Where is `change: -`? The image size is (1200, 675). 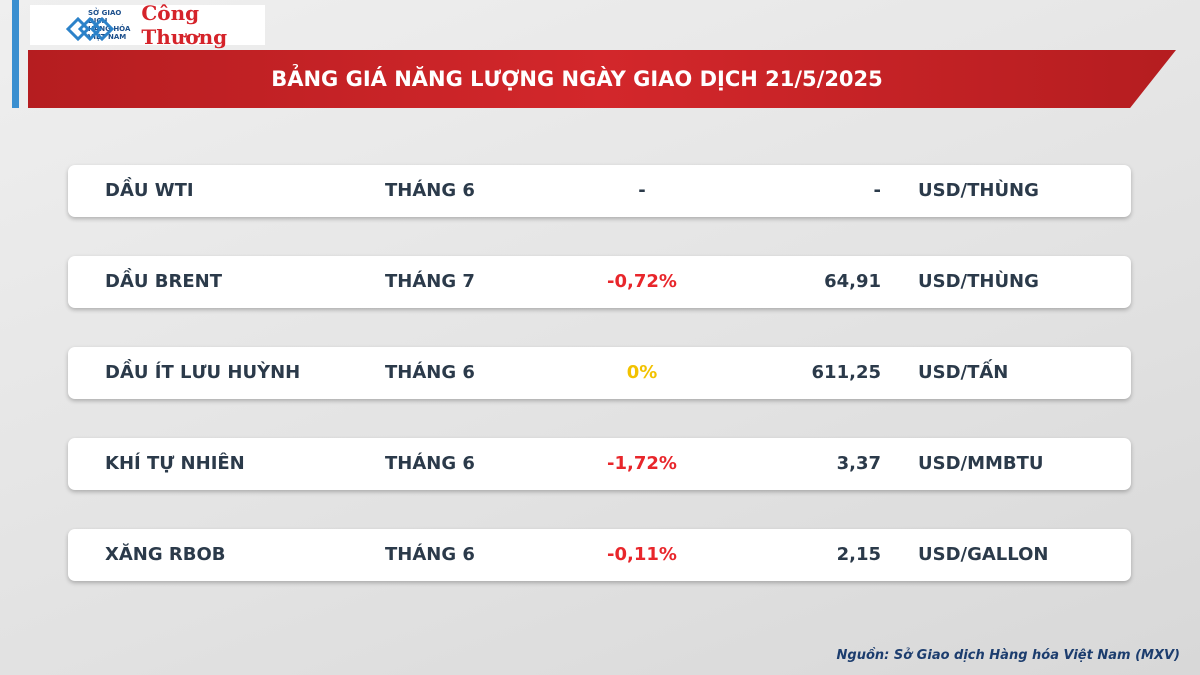 change: - is located at coordinates (642, 190).